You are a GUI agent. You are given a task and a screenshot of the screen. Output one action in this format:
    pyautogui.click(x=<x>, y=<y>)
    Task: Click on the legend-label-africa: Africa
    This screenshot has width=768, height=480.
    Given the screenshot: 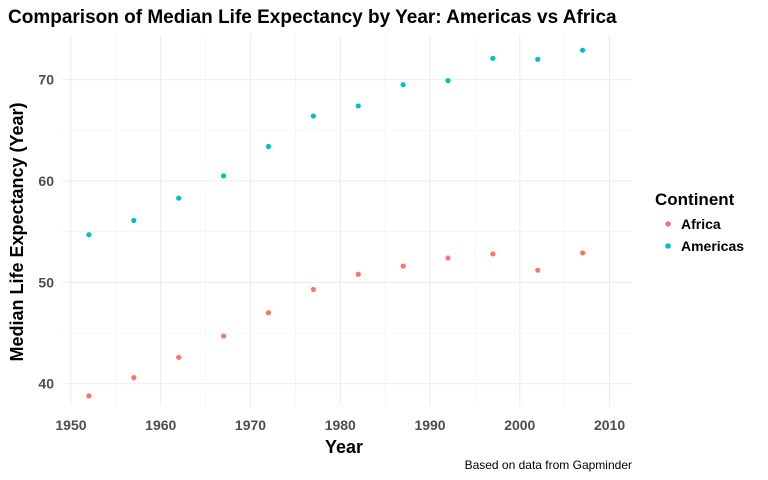 What is the action you would take?
    pyautogui.click(x=701, y=224)
    